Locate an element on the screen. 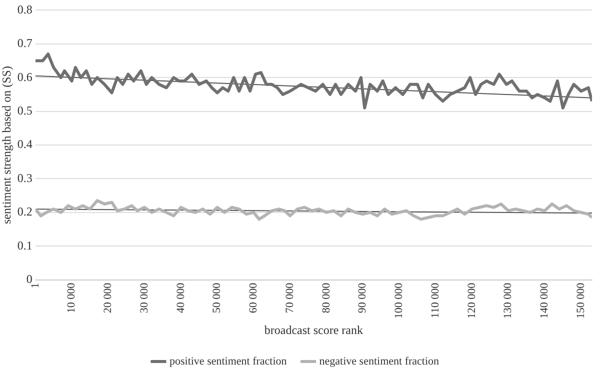 The width and height of the screenshot is (600, 377). x-tick-label: 140 000 is located at coordinates (544, 300).